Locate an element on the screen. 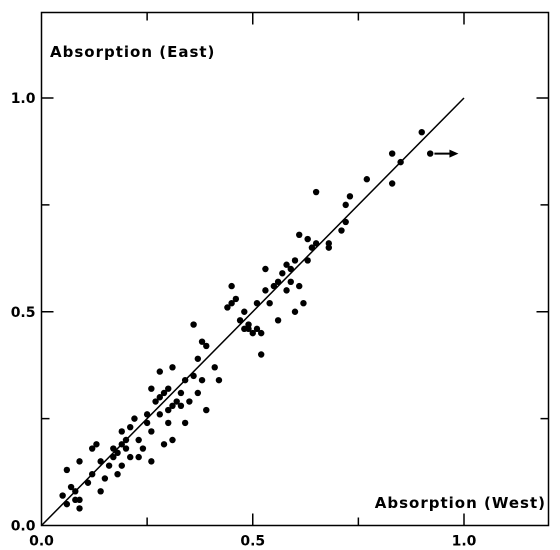 The image size is (560, 550). x-tick-label: 0.0 is located at coordinates (41, 542).